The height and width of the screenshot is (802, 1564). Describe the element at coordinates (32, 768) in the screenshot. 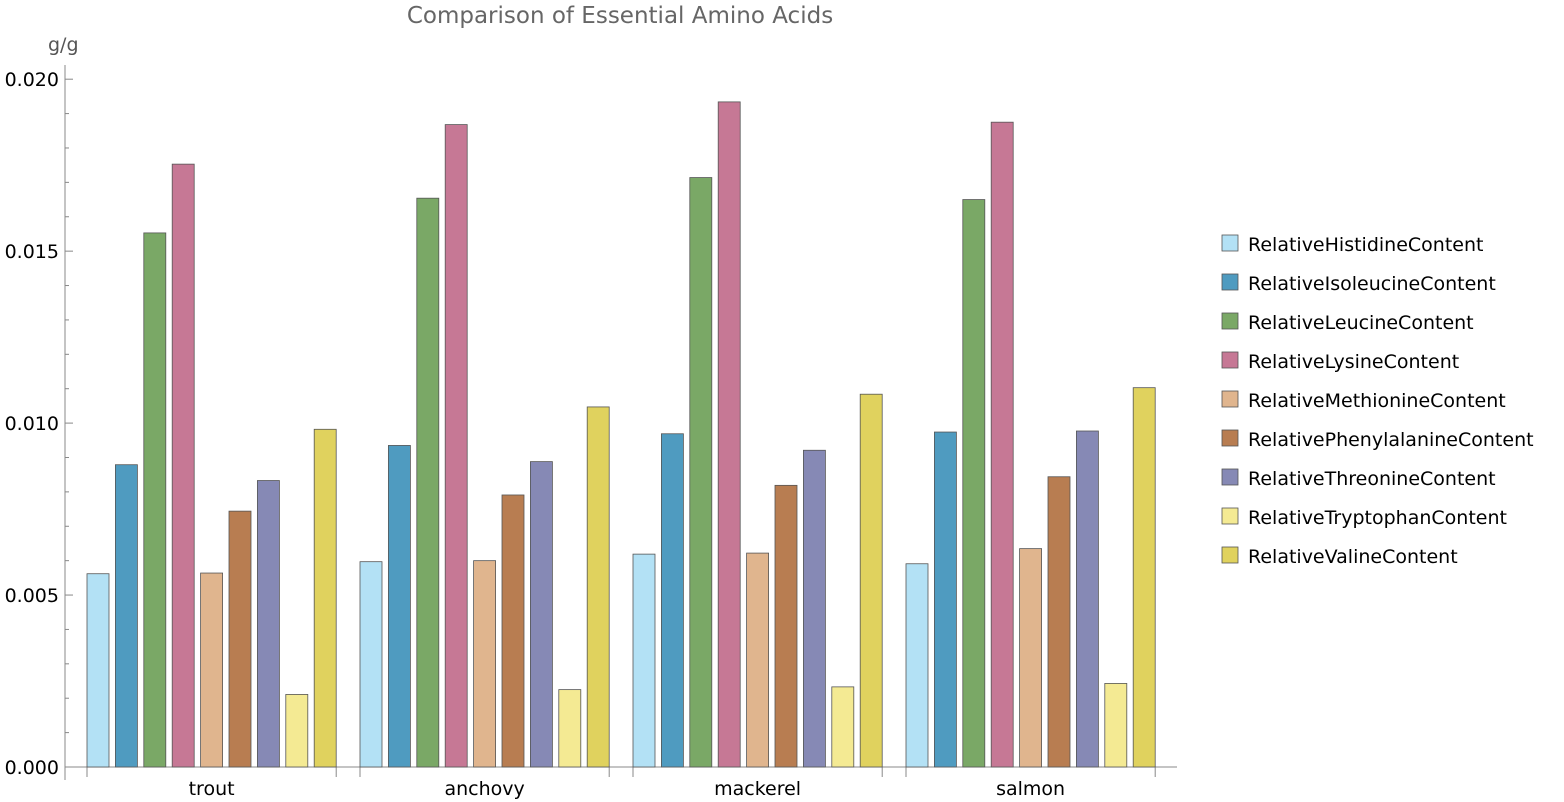

I see `y-tick-label: 0.000` at that location.